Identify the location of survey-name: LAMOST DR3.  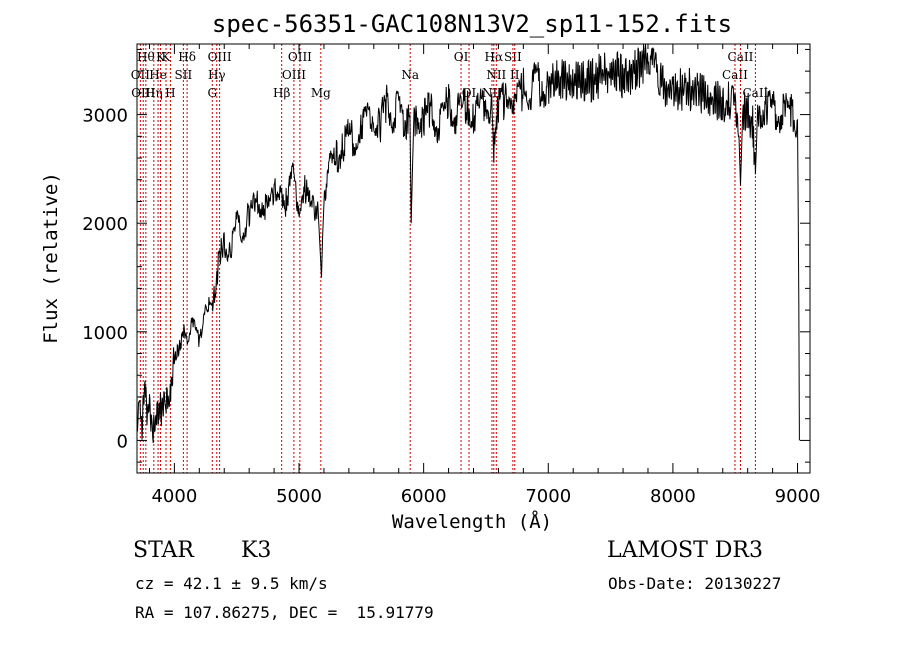
(685, 550).